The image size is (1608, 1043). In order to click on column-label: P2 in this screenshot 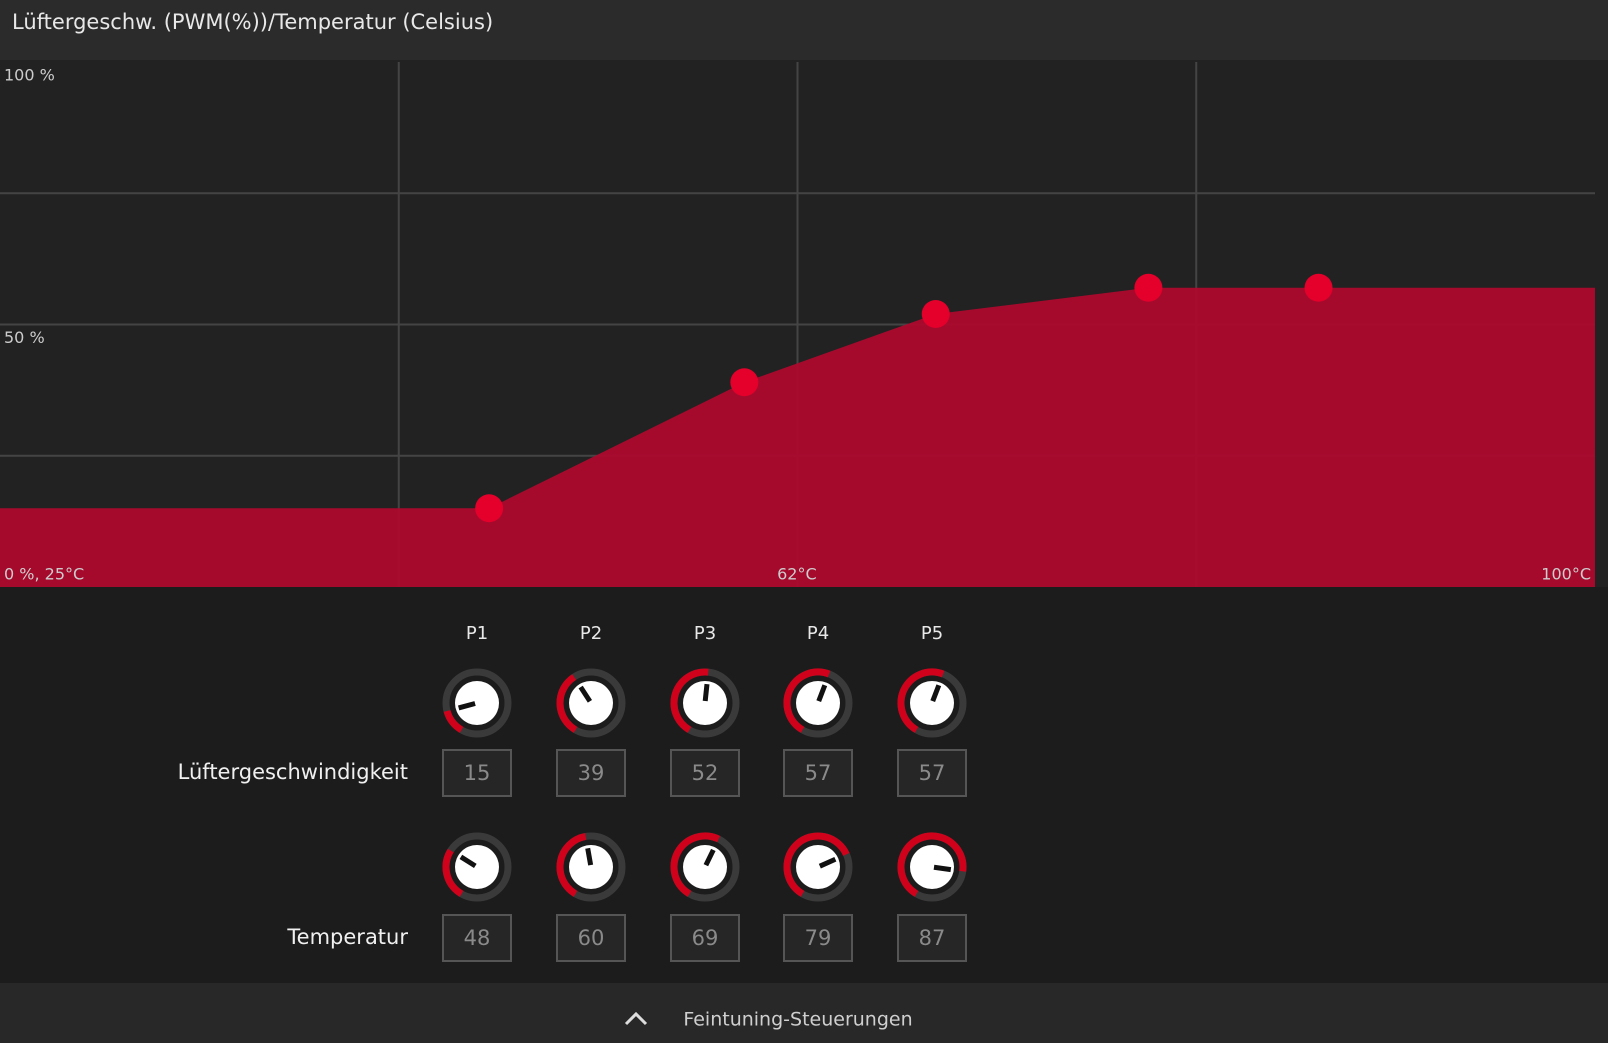, I will do `click(591, 633)`.